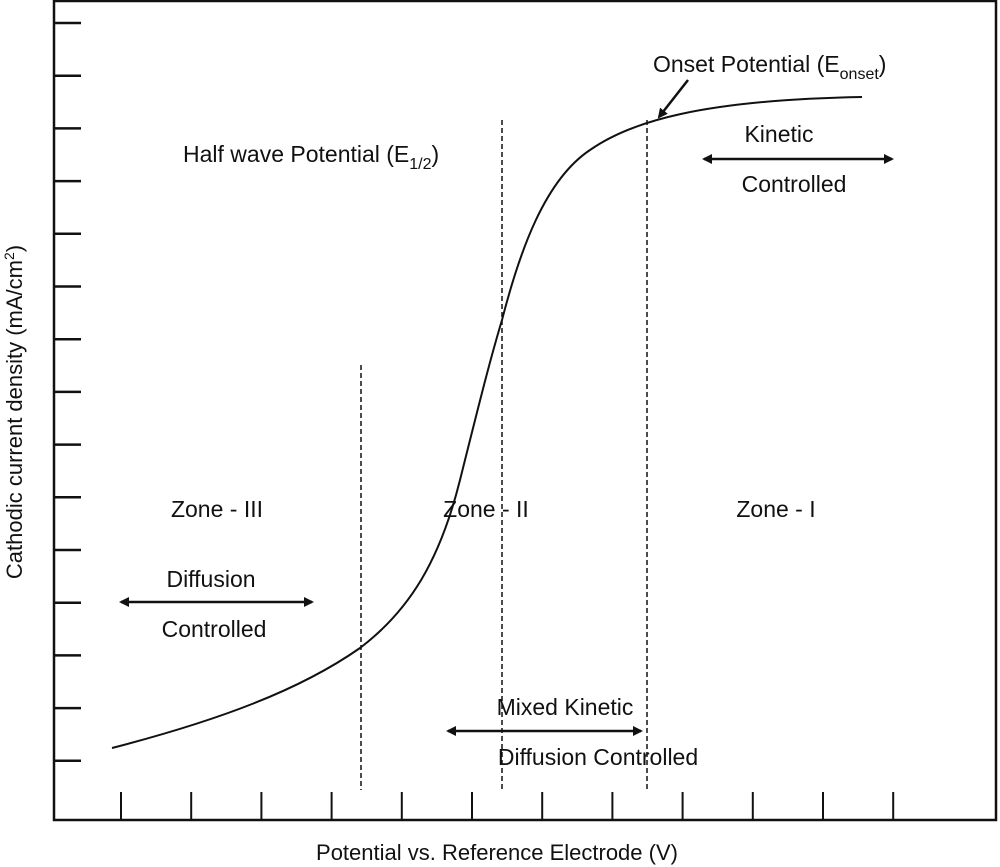 Image resolution: width=1000 pixels, height=867 pixels. I want to click on zone-3-label: Zone - III, so click(217, 509).